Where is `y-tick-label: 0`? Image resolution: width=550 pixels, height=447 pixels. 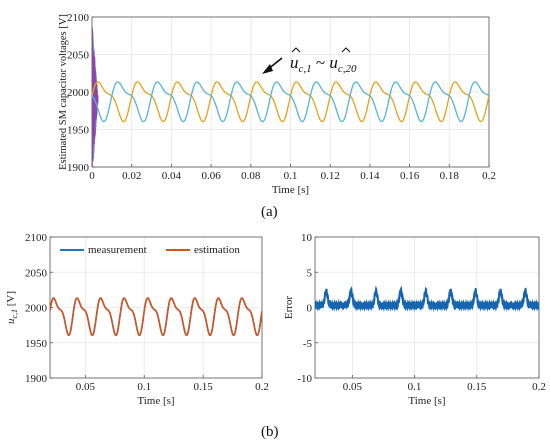
y-tick-label: 0 is located at coordinates (310, 309).